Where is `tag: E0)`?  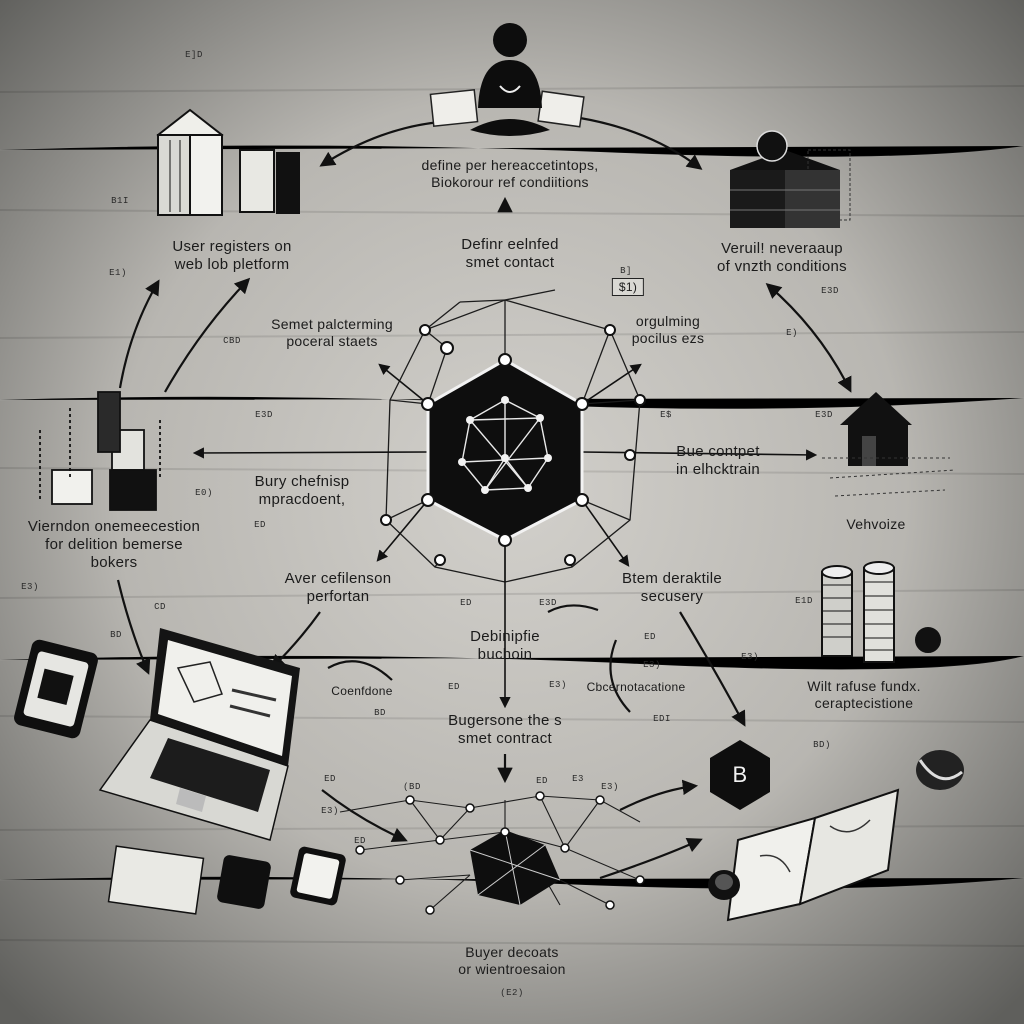 tag: E0) is located at coordinates (204, 493).